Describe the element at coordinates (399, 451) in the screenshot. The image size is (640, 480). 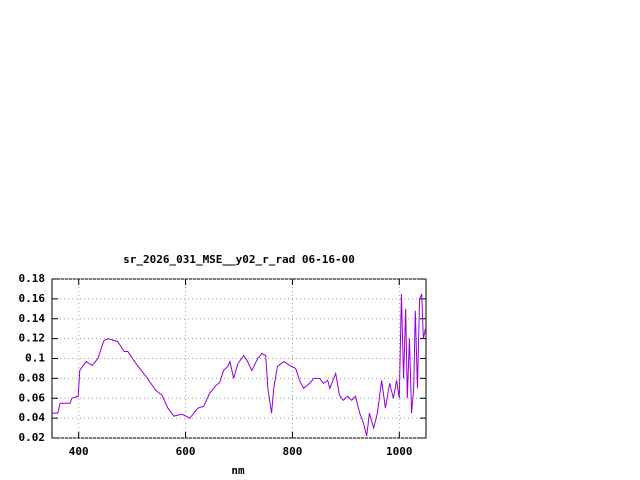
I see `x-tick-label: 1000` at that location.